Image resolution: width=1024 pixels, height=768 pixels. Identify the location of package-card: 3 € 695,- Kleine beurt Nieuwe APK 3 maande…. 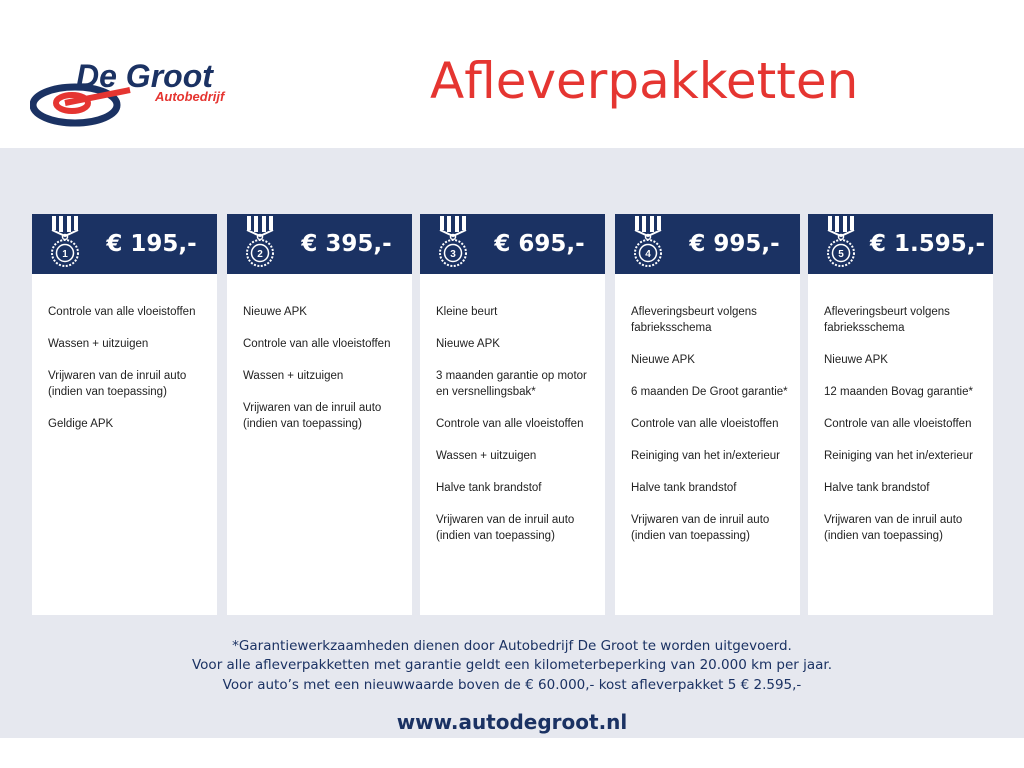
(512, 414).